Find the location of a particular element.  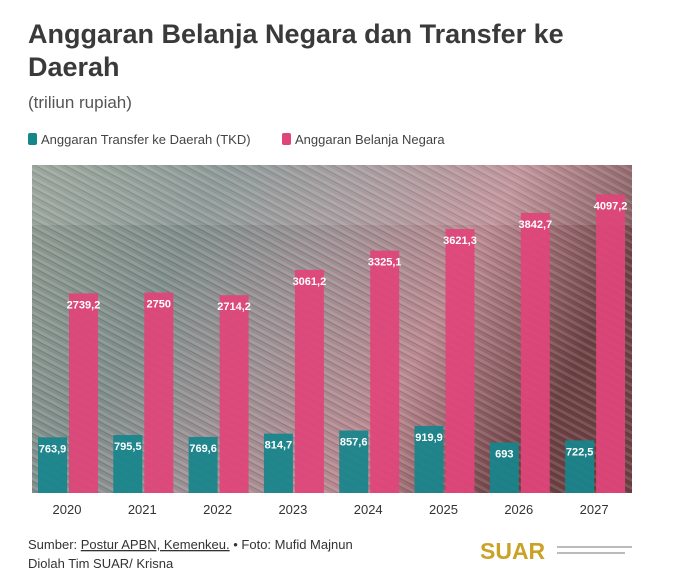

value-label: 3325,1 is located at coordinates (385, 263).